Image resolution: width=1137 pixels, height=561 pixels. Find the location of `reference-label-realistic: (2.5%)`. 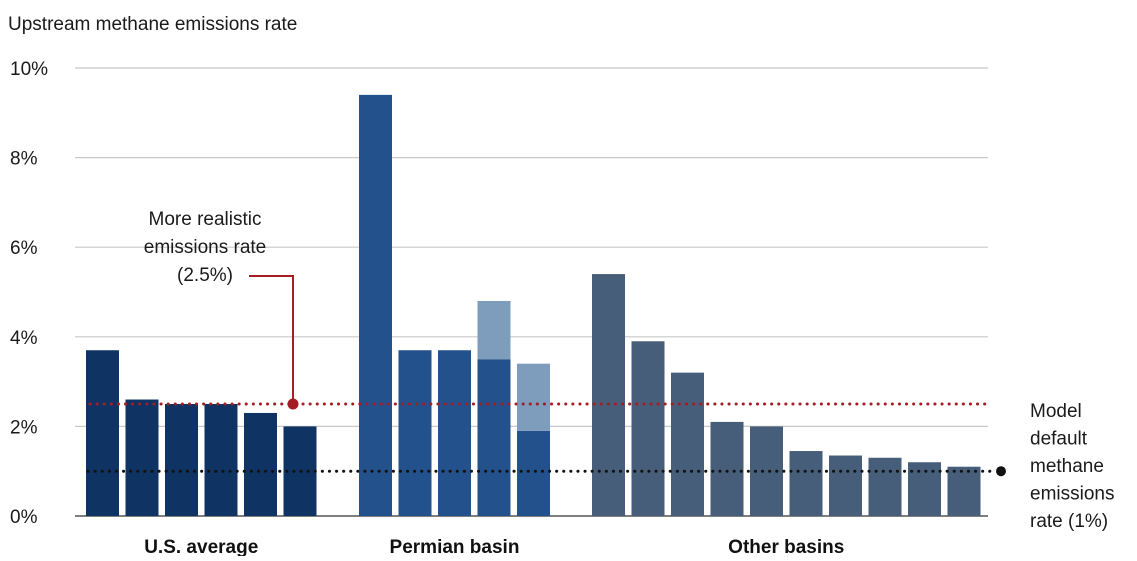

reference-label-realistic: (2.5%) is located at coordinates (205, 275).